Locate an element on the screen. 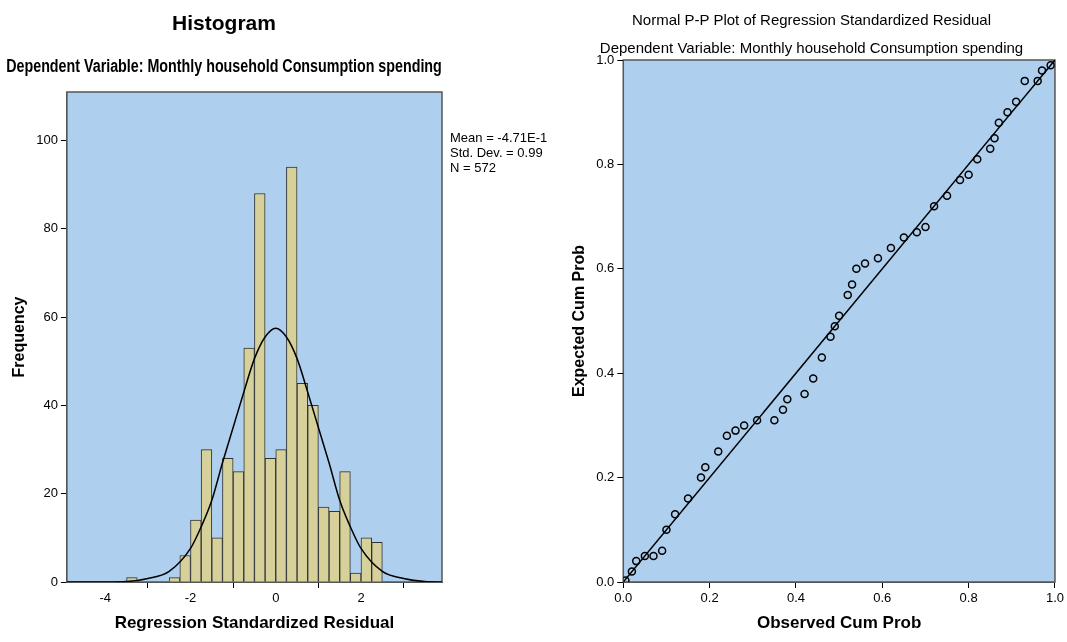  y-tick-label: 20 is located at coordinates (50, 493).